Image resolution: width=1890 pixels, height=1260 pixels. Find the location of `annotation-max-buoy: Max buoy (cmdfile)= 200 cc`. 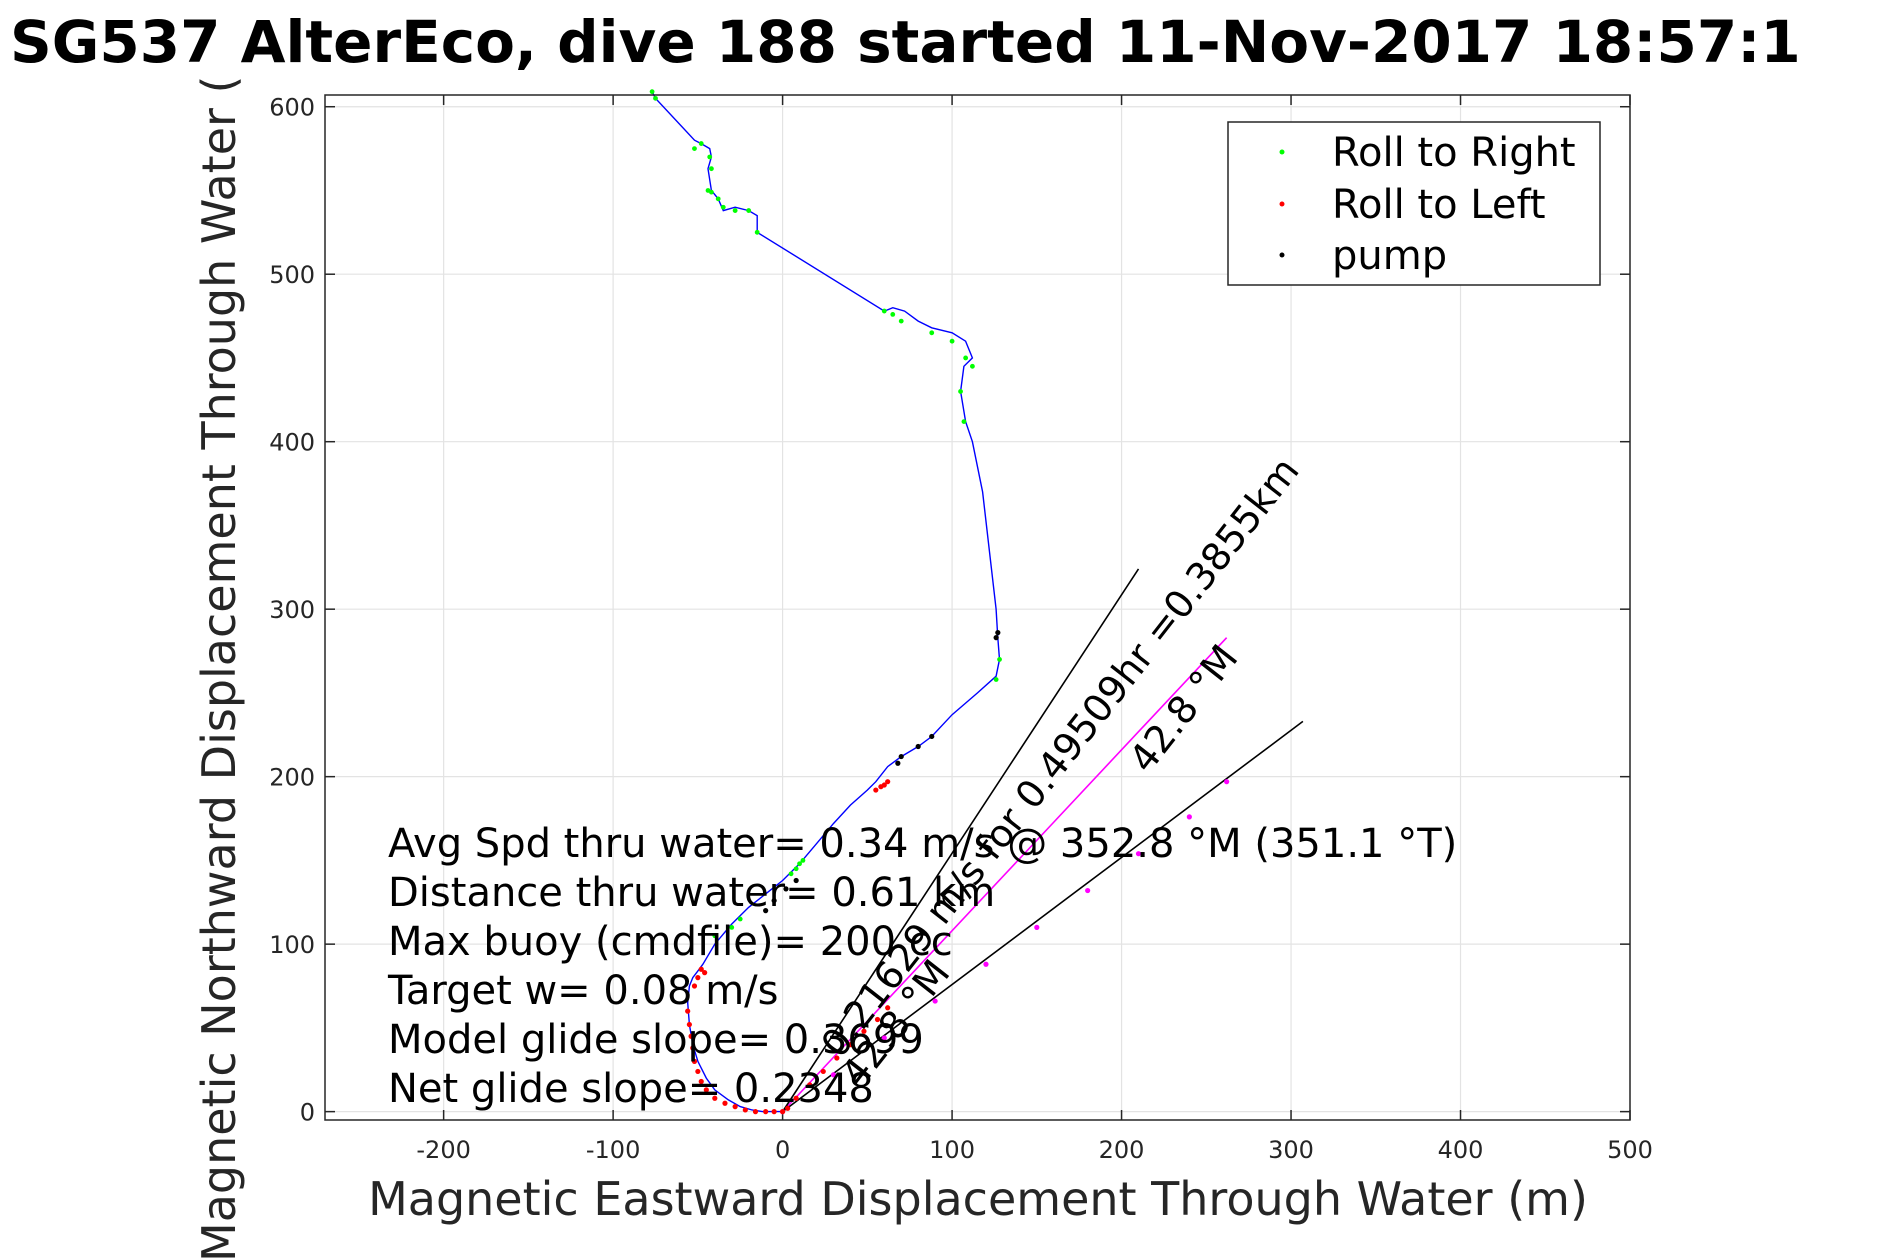

annotation-max-buoy: Max buoy (cmdfile)= 200 cc is located at coordinates (670, 942).